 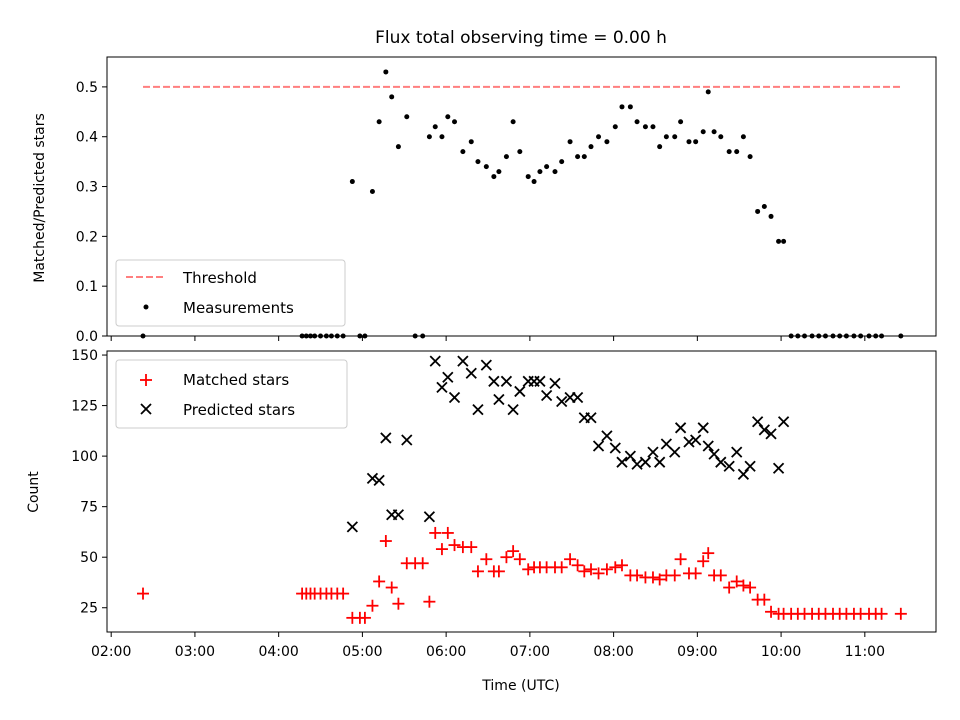 What do you see at coordinates (195, 652) in the screenshot?
I see `bottom-xtick-label: 03:00` at bounding box center [195, 652].